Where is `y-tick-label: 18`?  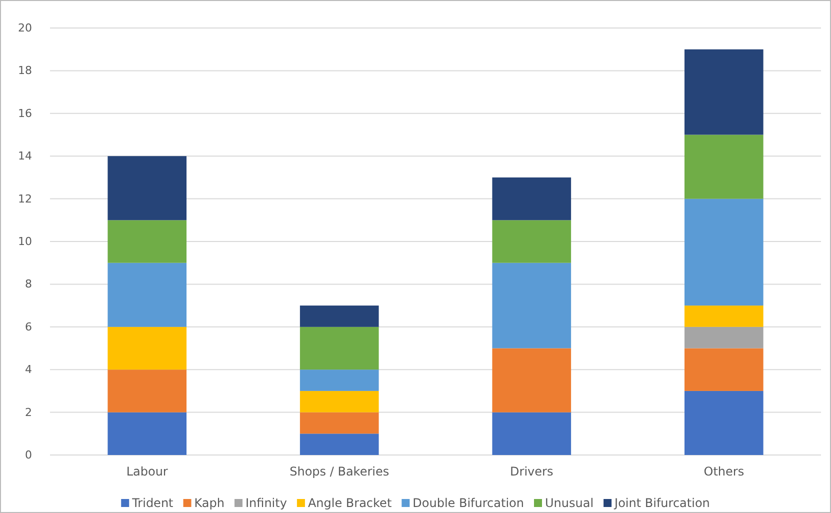
y-tick-label: 18 is located at coordinates (25, 71).